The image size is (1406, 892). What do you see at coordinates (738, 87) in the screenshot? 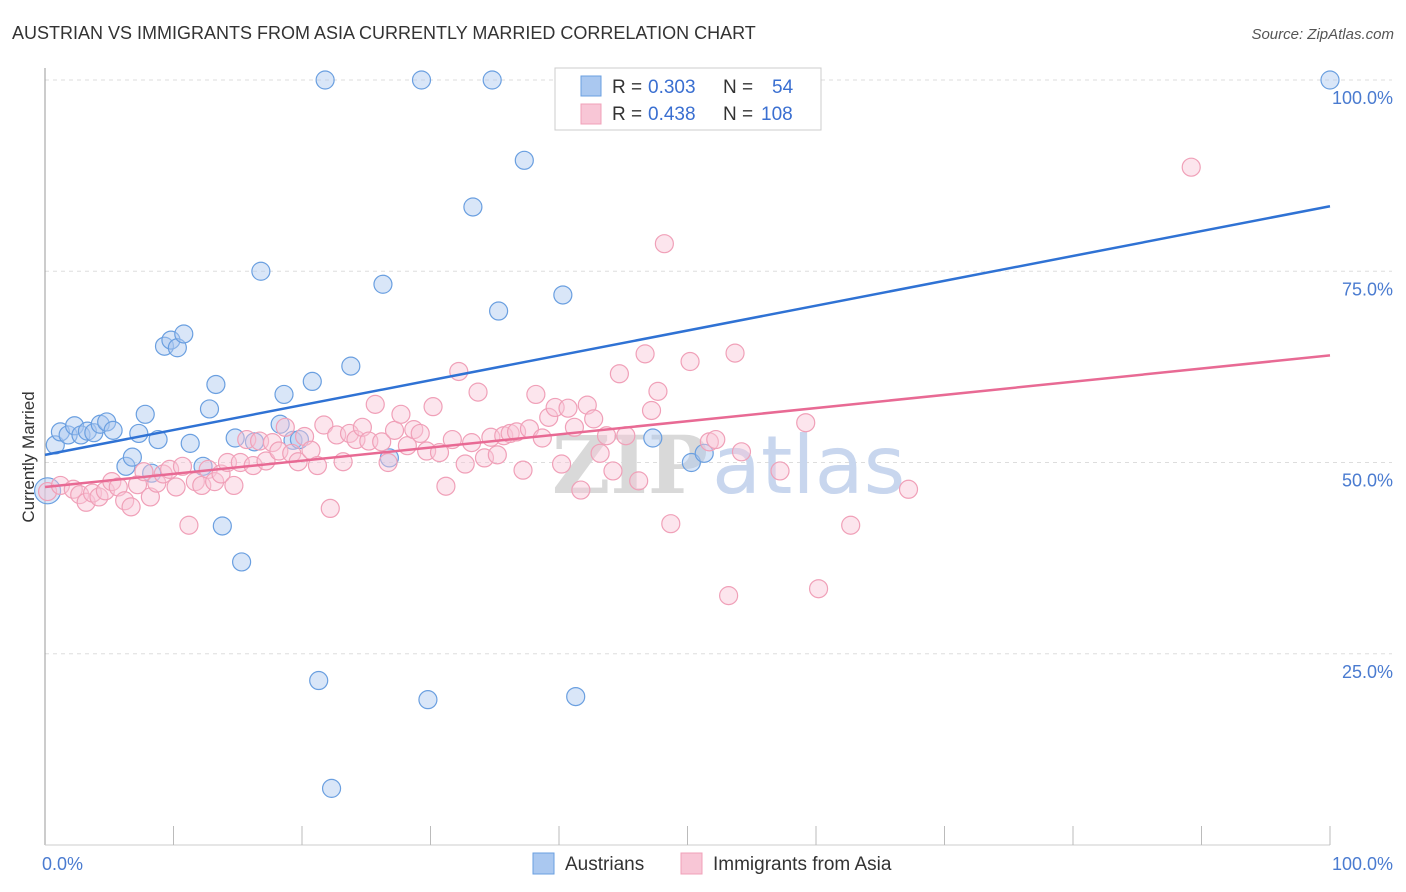
I see `legend-n-label-austrians: N =` at bounding box center [738, 87].